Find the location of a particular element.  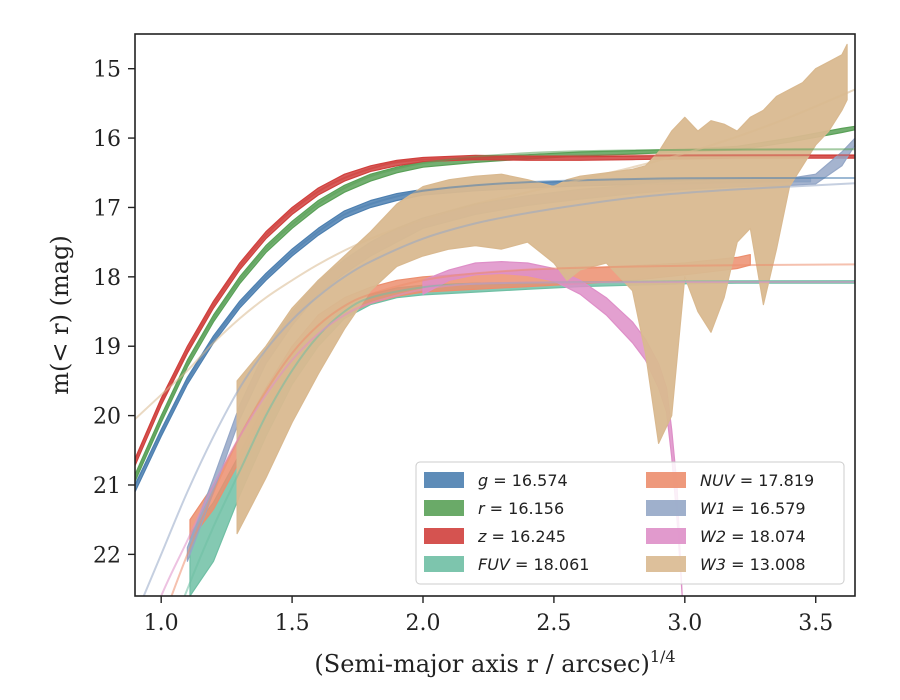

legend-label: z = 16.245 is located at coordinates (521, 536).